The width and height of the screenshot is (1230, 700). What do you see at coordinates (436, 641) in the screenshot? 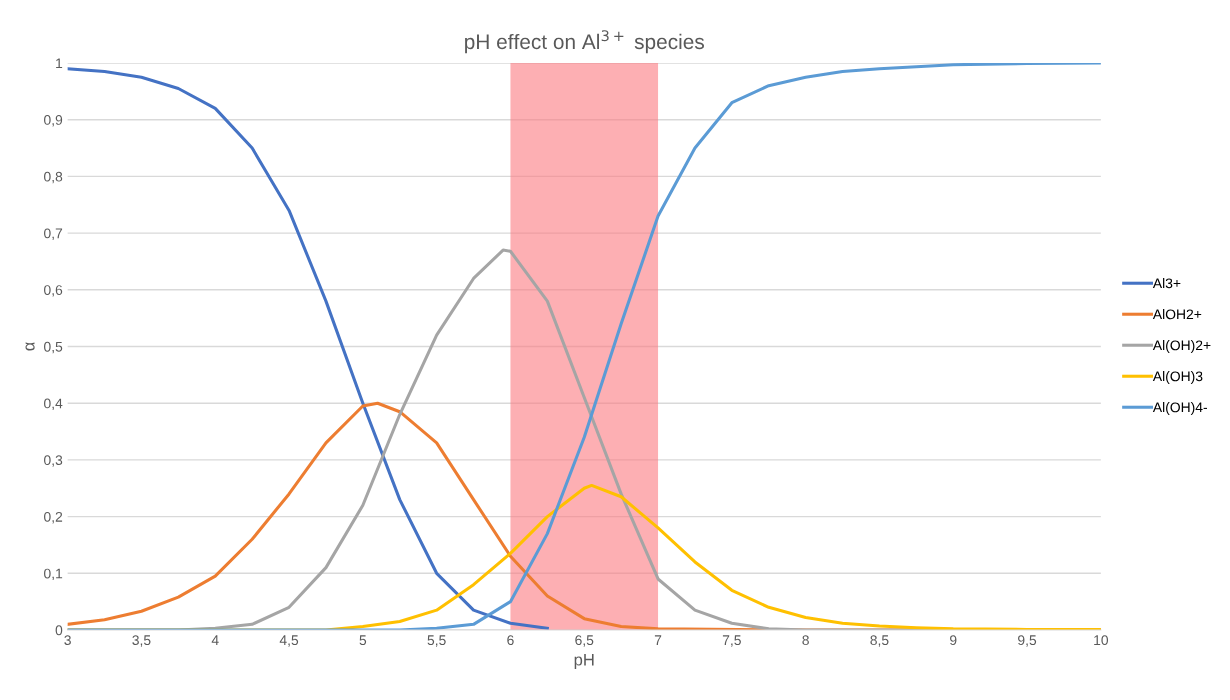
I see `x-tick-label: 5,5` at bounding box center [436, 641].